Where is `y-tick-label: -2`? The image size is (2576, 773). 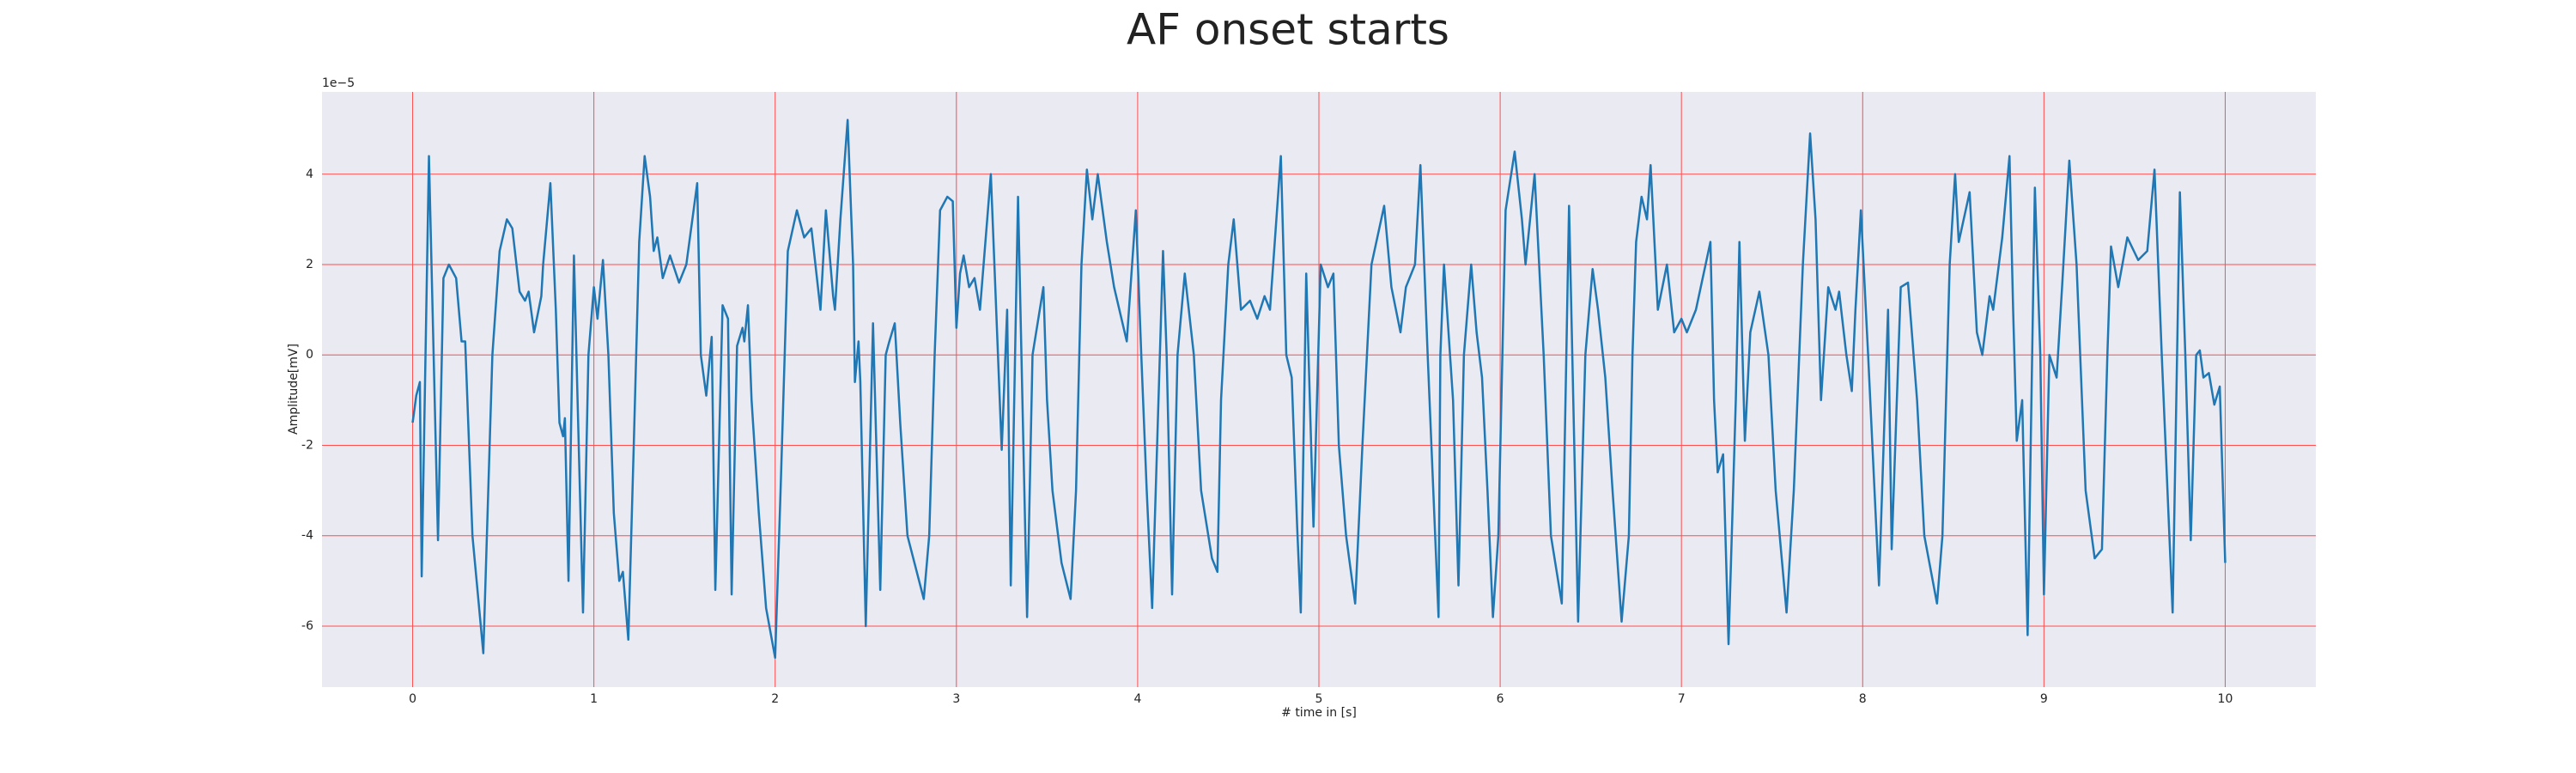
y-tick-label: -2 is located at coordinates (307, 445).